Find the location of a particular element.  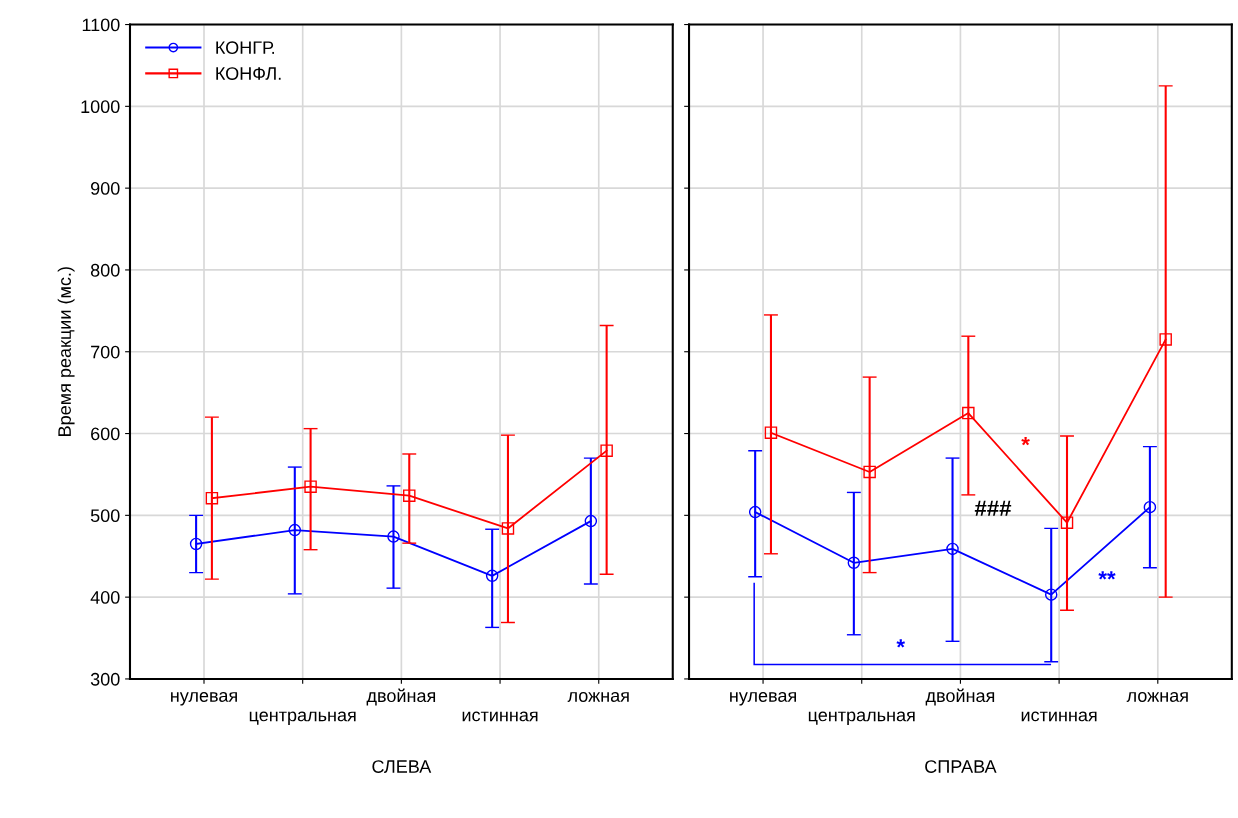

annotation: ** is located at coordinates (1107, 575).